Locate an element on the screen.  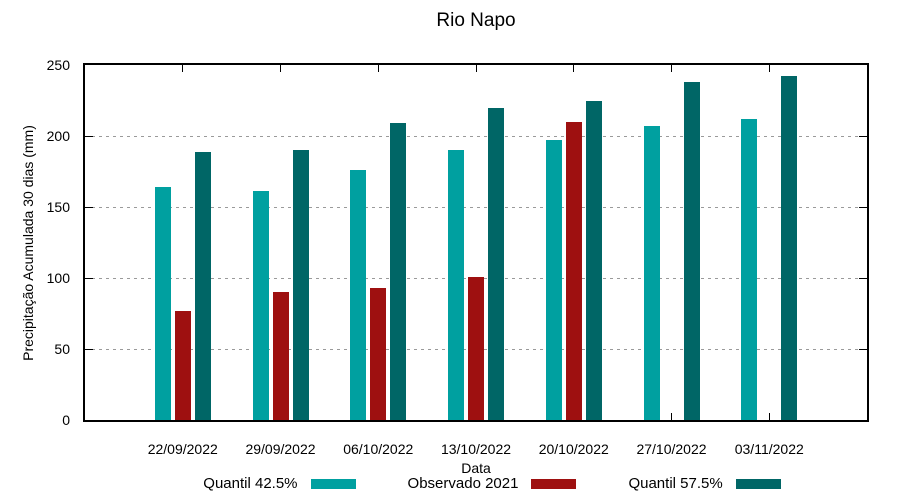
chart-title: Rio Napo is located at coordinates (476, 20).